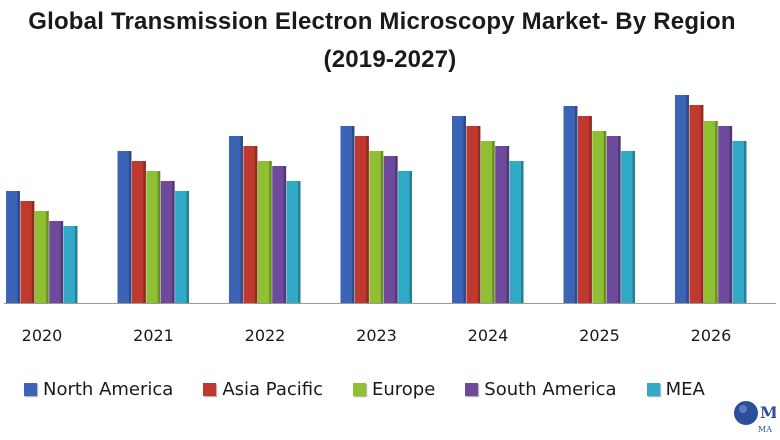 This screenshot has width=780, height=440. I want to click on bar-asia-pacific-2025, so click(584, 209).